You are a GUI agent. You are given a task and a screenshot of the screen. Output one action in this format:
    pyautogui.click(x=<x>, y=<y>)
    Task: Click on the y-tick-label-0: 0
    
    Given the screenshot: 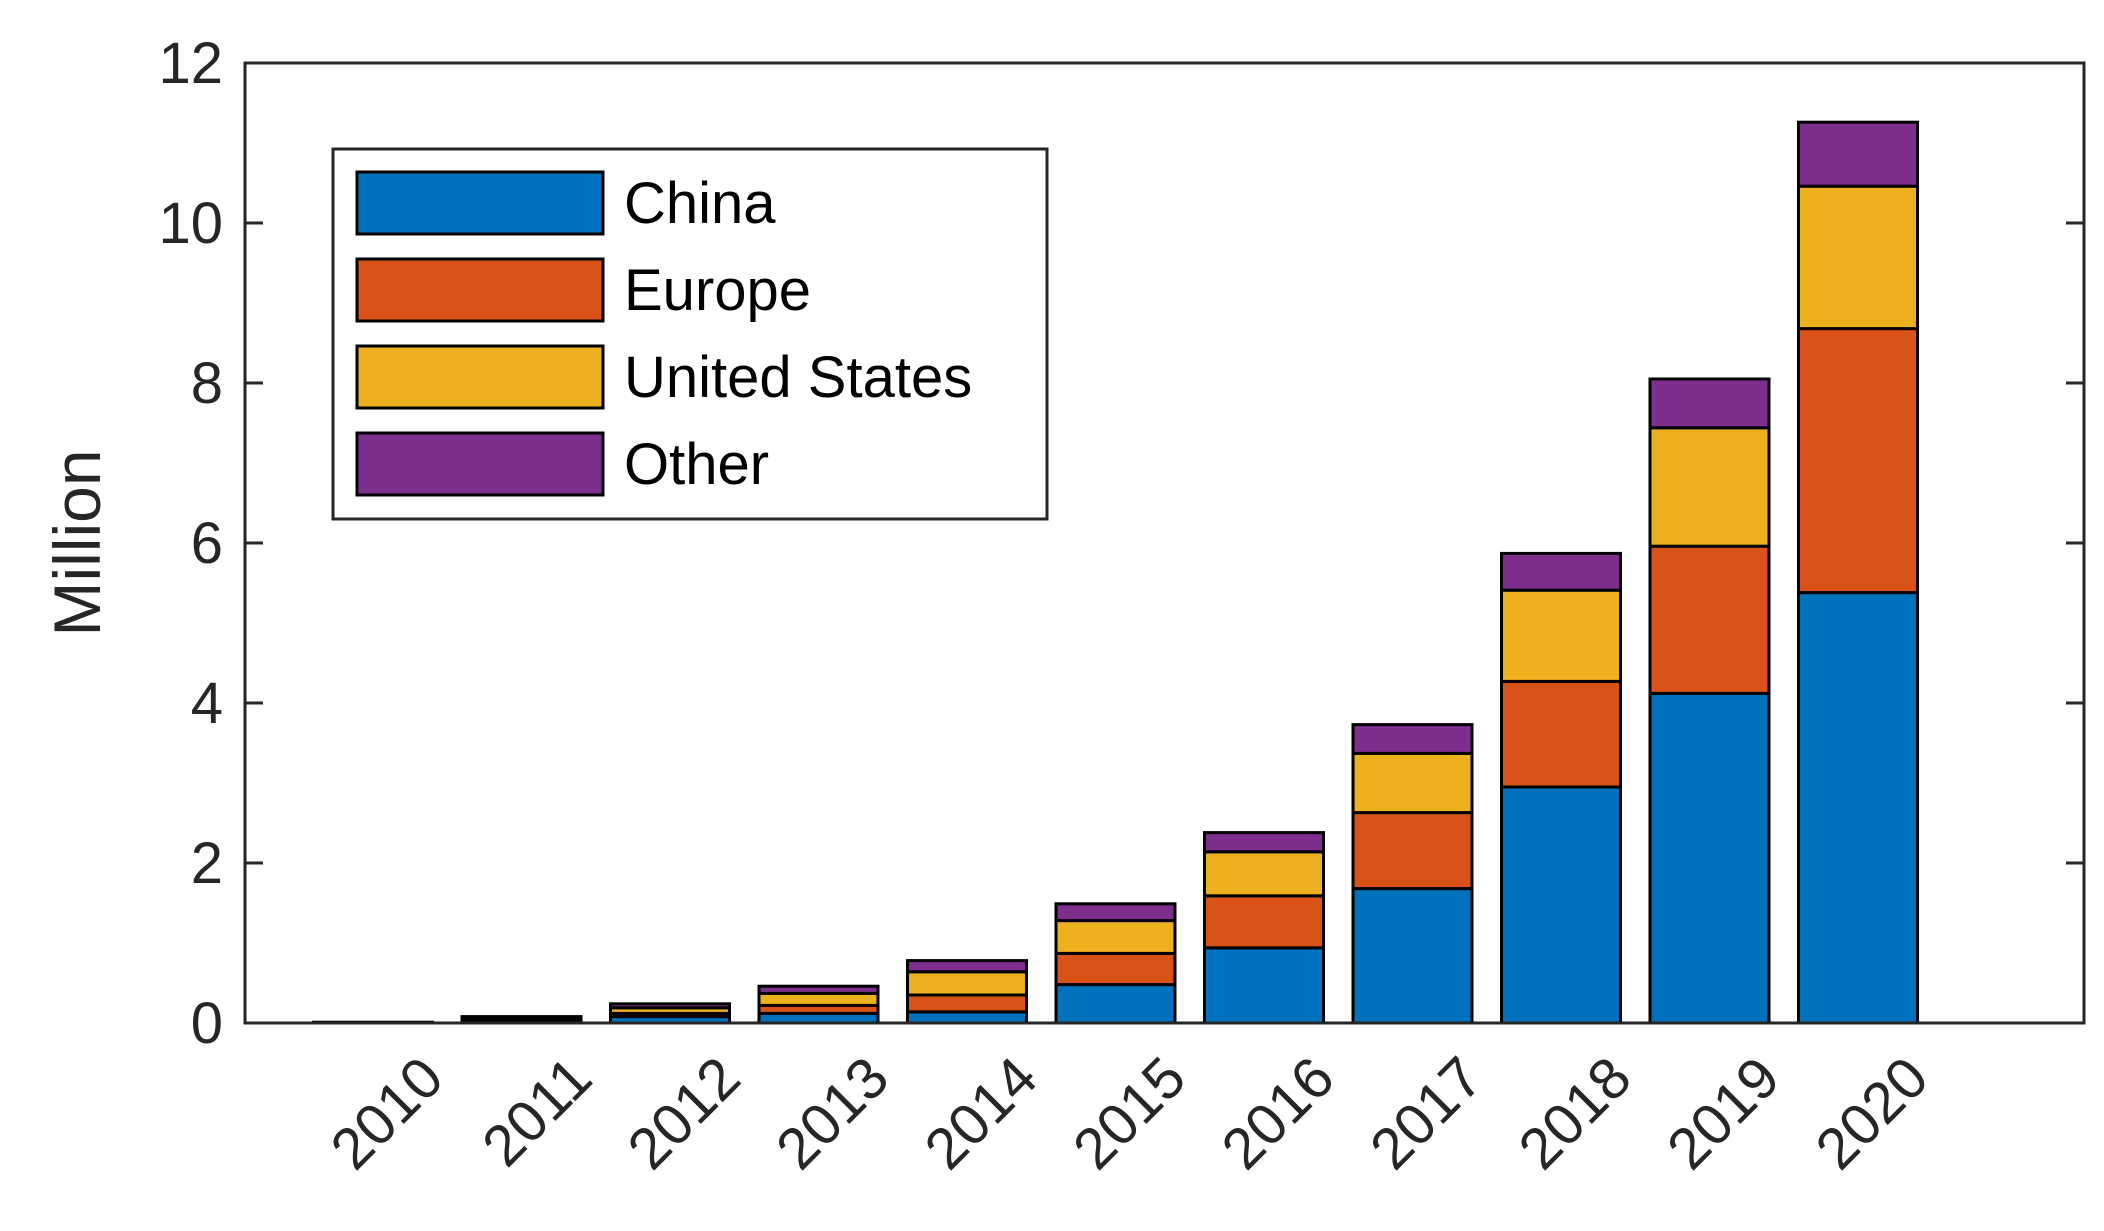 What is the action you would take?
    pyautogui.click(x=207, y=1023)
    